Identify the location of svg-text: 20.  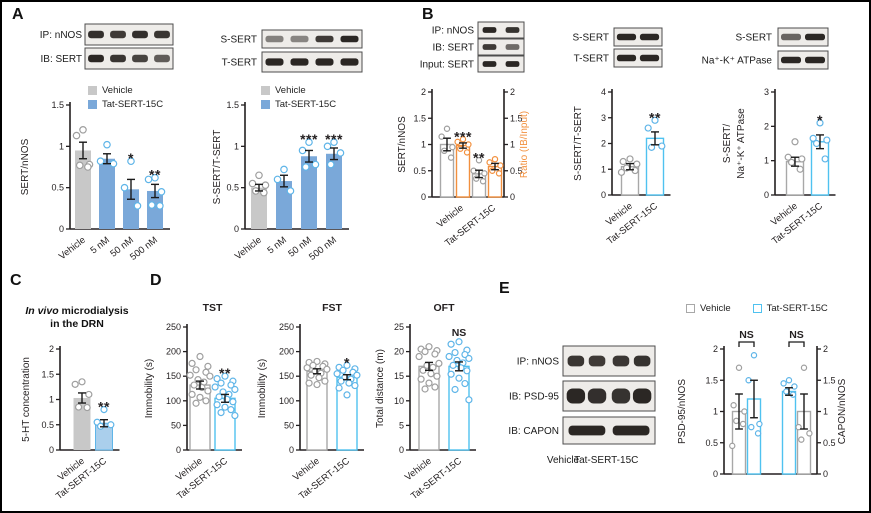
(399, 352).